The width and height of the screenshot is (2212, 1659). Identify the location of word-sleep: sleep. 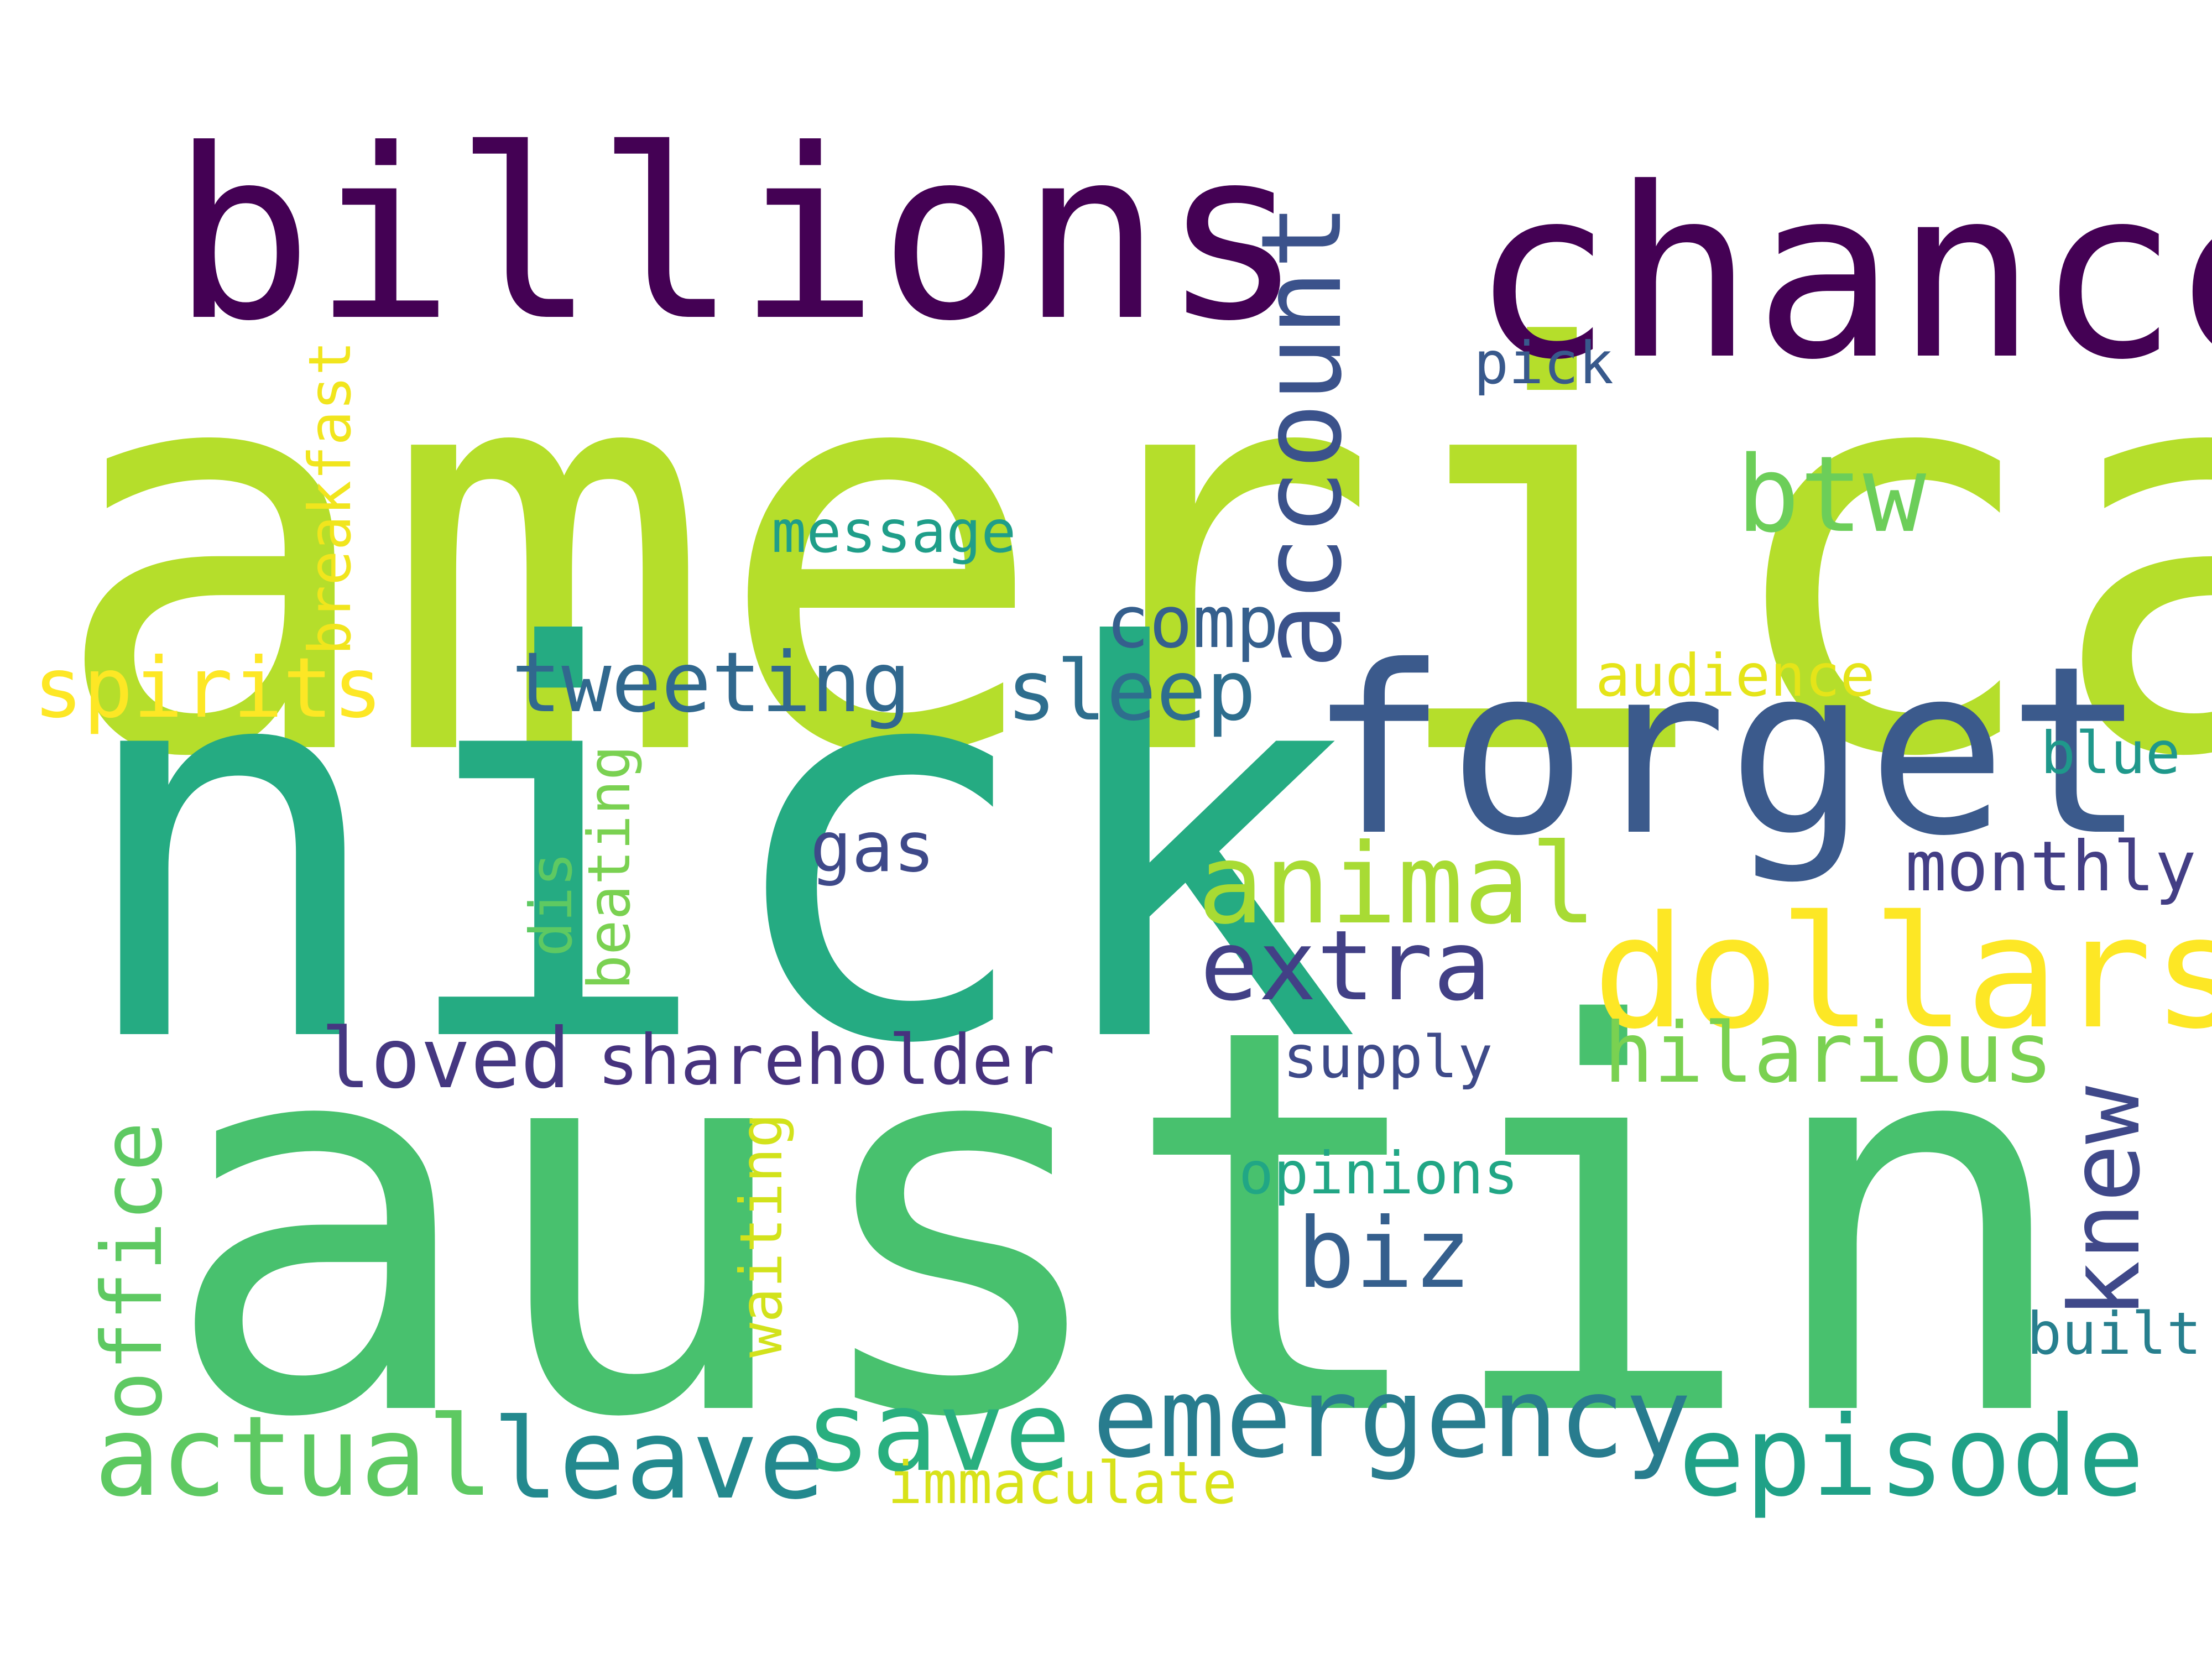
(1131, 691).